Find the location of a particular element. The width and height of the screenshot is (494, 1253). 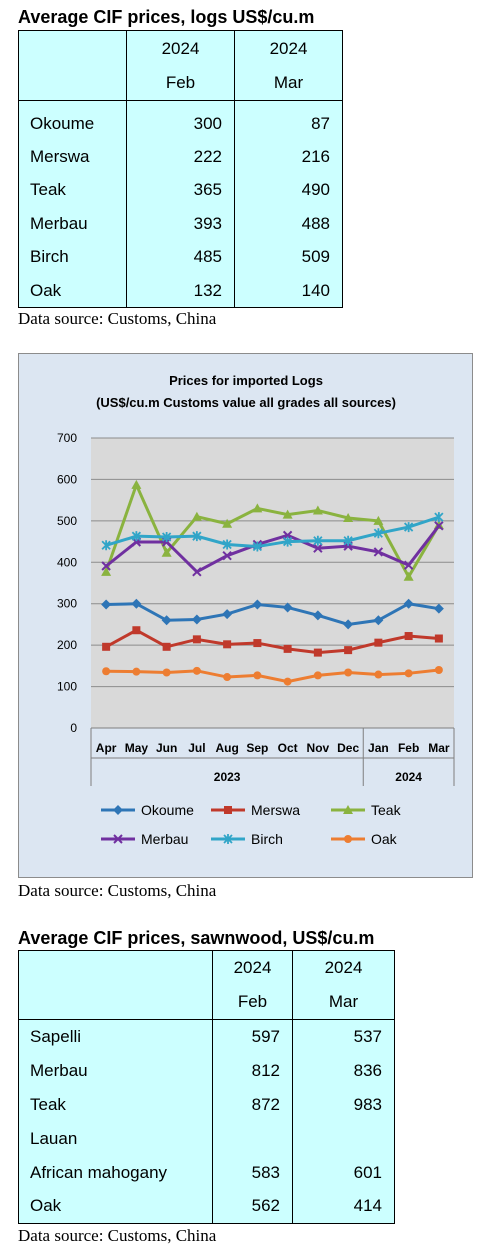

mar-value: 983 is located at coordinates (343, 1104).